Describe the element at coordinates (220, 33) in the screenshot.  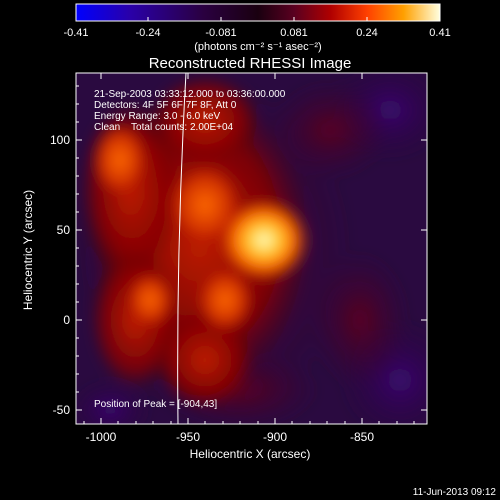
I see `colorbar-tick-label: -0.081` at that location.